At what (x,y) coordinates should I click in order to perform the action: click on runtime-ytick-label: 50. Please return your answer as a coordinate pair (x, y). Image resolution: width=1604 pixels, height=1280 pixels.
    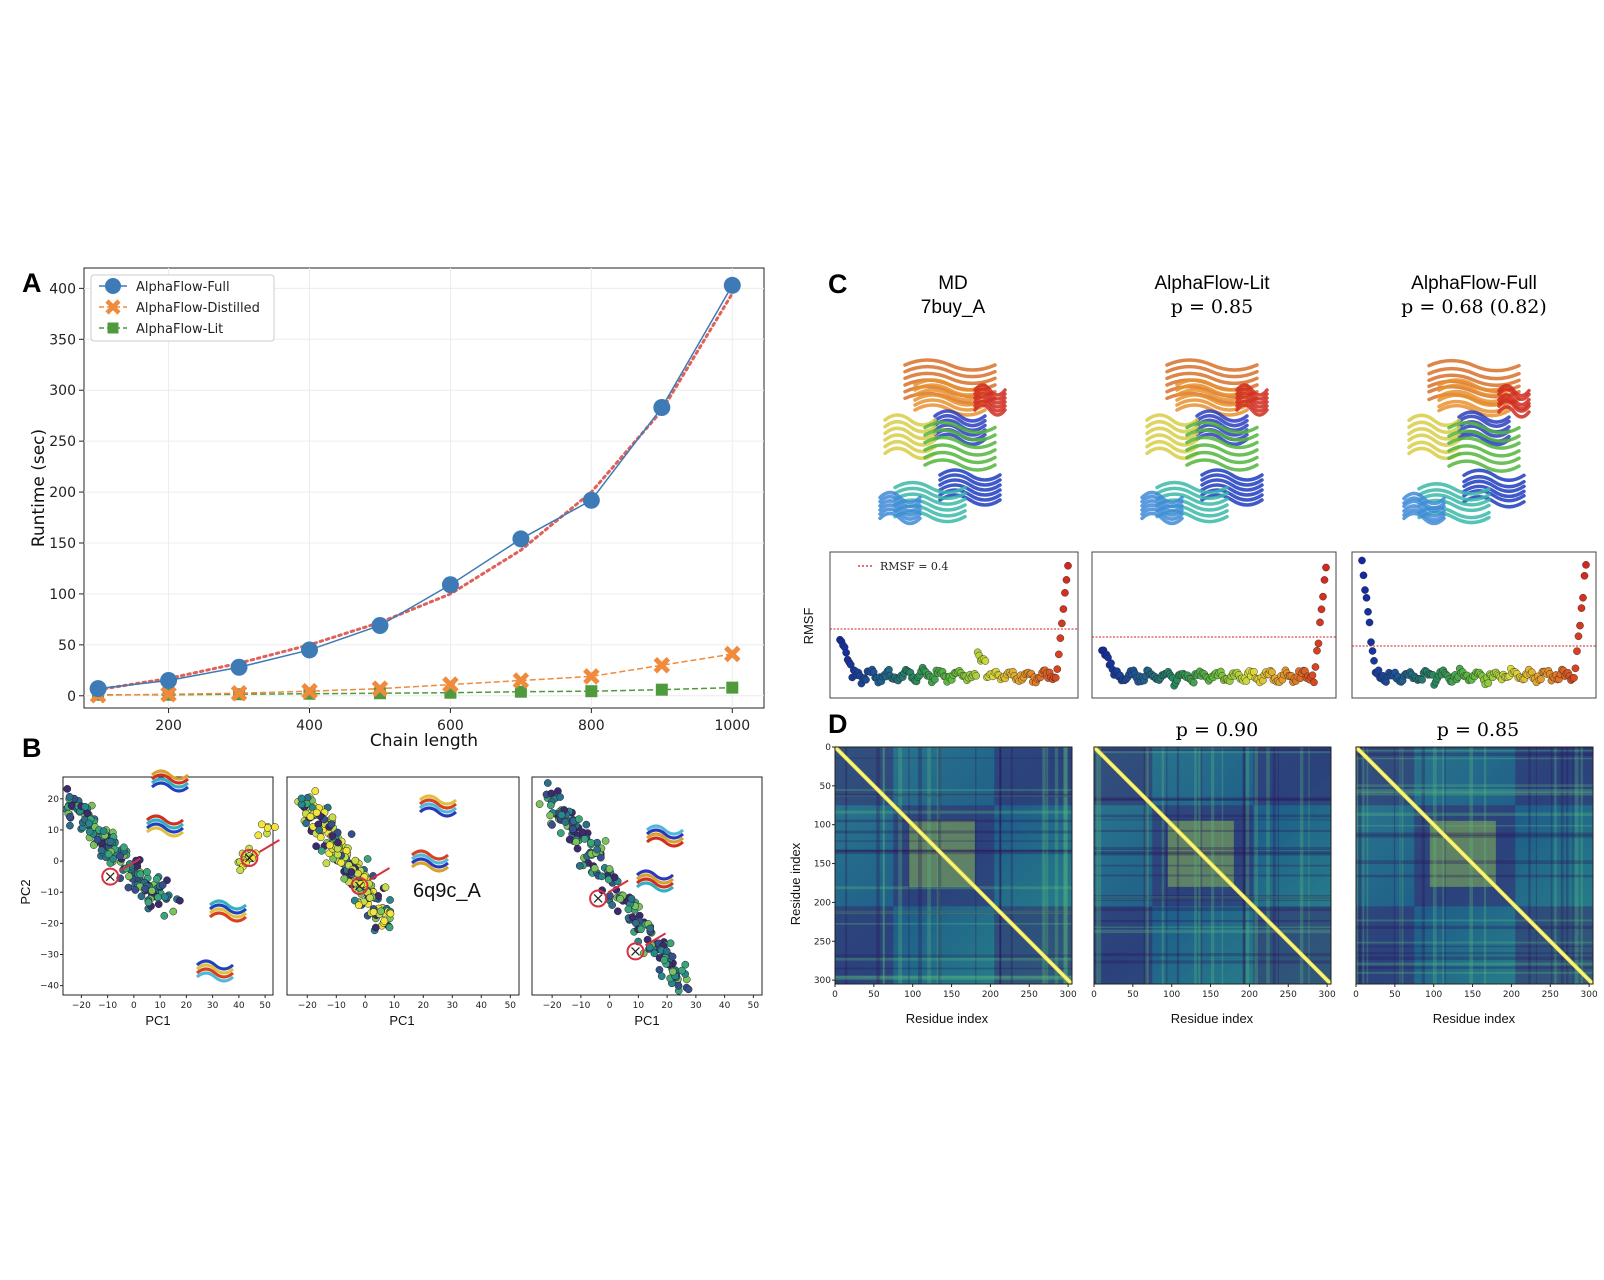
    Looking at the image, I should click on (67, 646).